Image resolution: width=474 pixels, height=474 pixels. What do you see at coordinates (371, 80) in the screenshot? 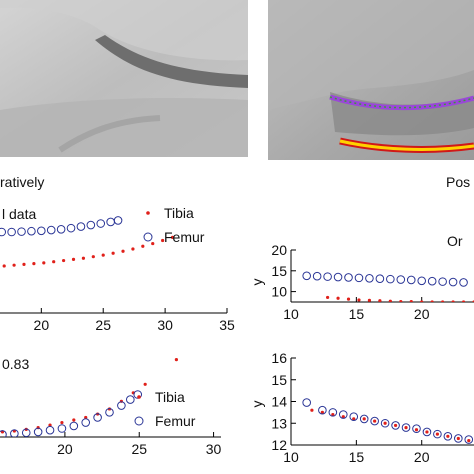
I see `xray-image-right` at bounding box center [371, 80].